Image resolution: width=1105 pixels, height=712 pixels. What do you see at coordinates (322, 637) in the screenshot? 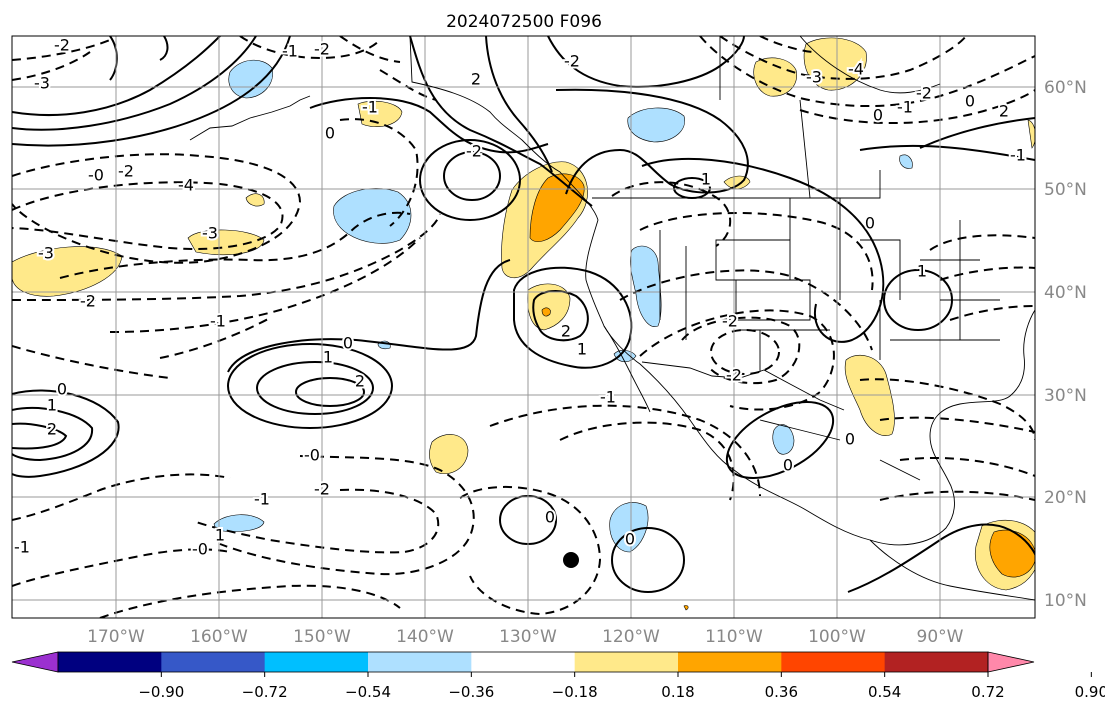
I see `lon-tick-label: 150°W` at bounding box center [322, 637].